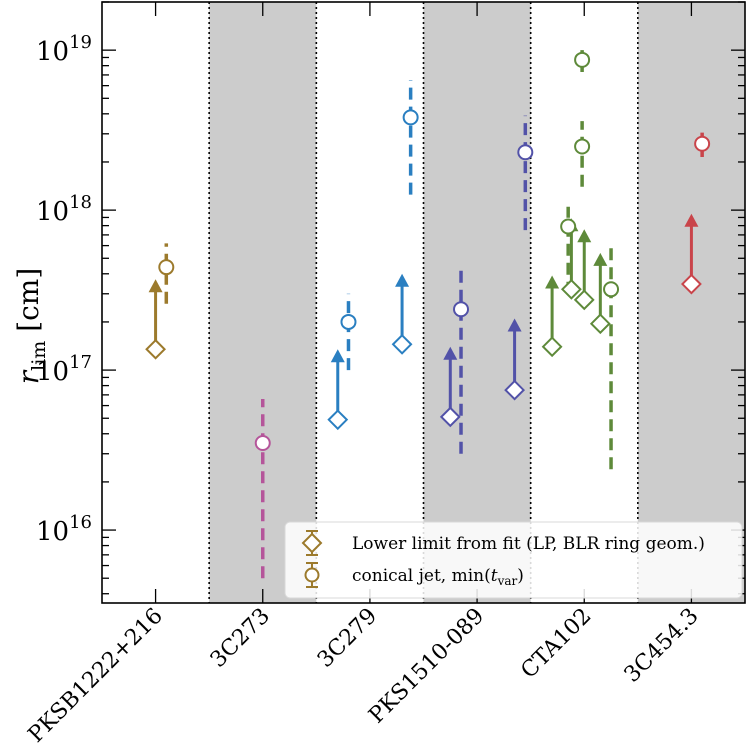  I want to click on y-tick-label: 1016, so click(64, 529).